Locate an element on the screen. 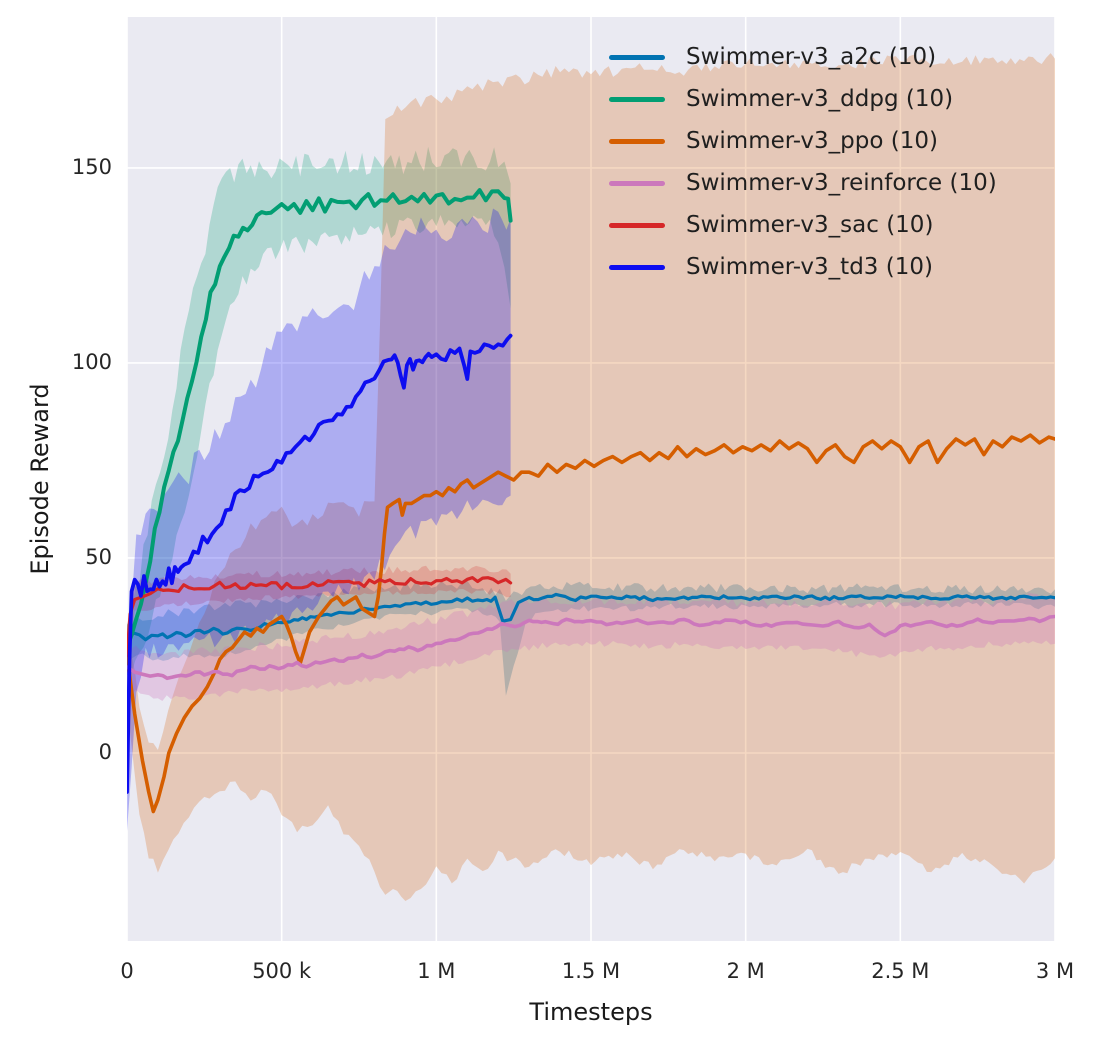 Image resolution: width=1099 pixels, height=1049 pixels. y-tick-label-150: 150 is located at coordinates (91, 166).